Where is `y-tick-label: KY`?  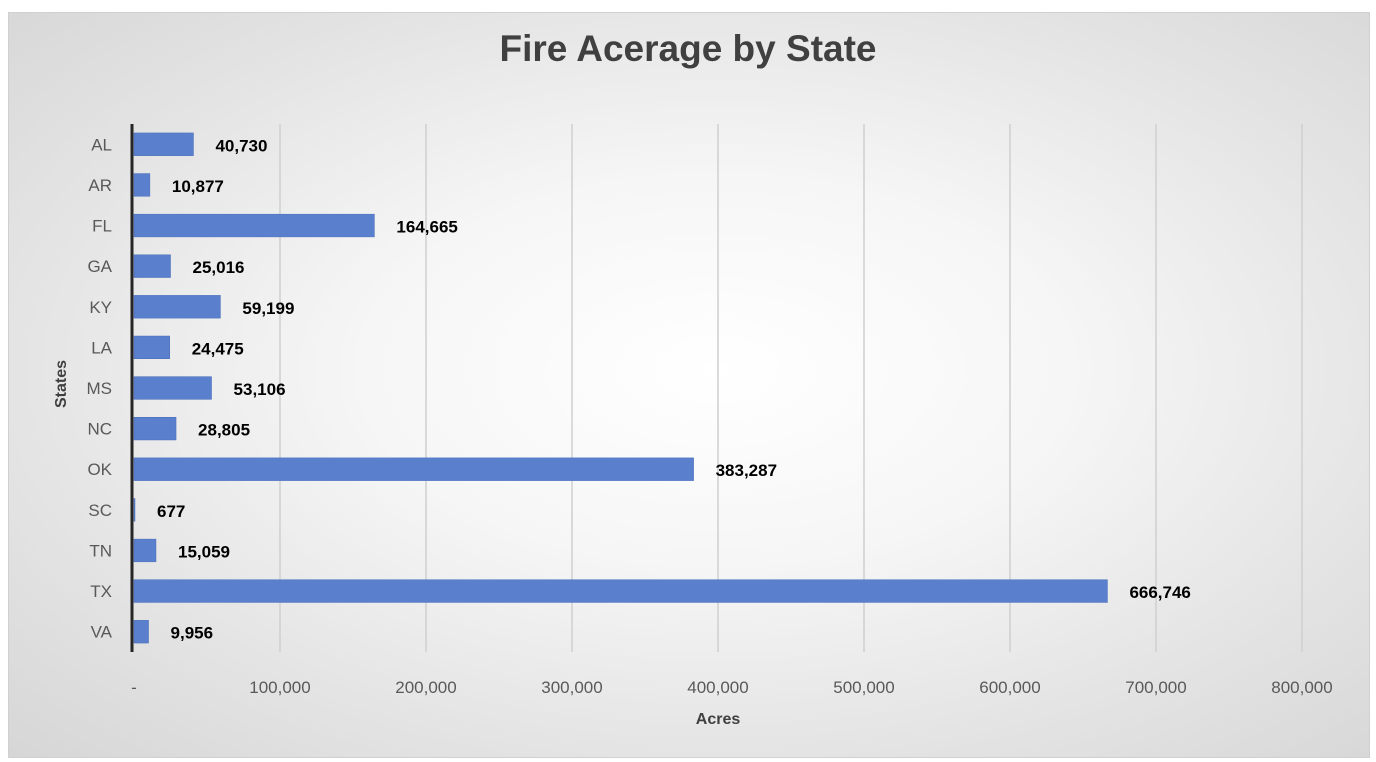
y-tick-label: KY is located at coordinates (100, 307).